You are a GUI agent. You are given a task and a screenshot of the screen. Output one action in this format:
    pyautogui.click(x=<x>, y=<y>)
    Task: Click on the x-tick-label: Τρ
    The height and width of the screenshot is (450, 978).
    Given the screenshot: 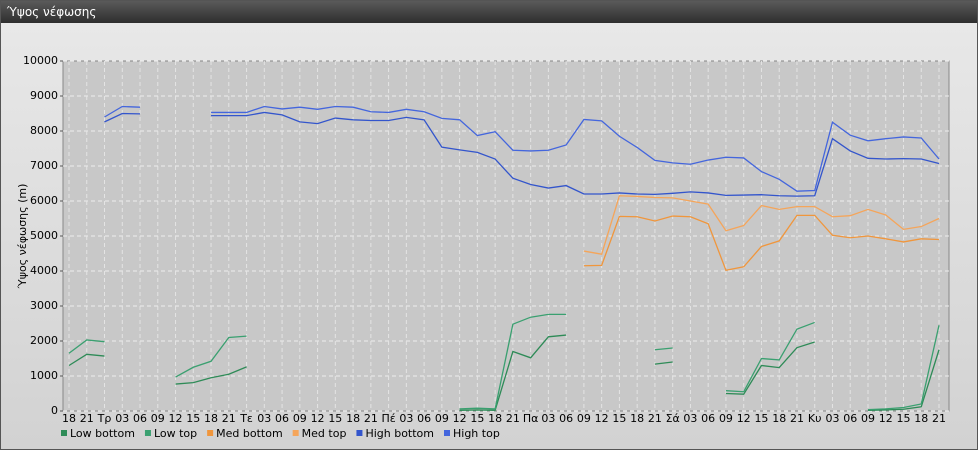 What is the action you would take?
    pyautogui.click(x=104, y=418)
    